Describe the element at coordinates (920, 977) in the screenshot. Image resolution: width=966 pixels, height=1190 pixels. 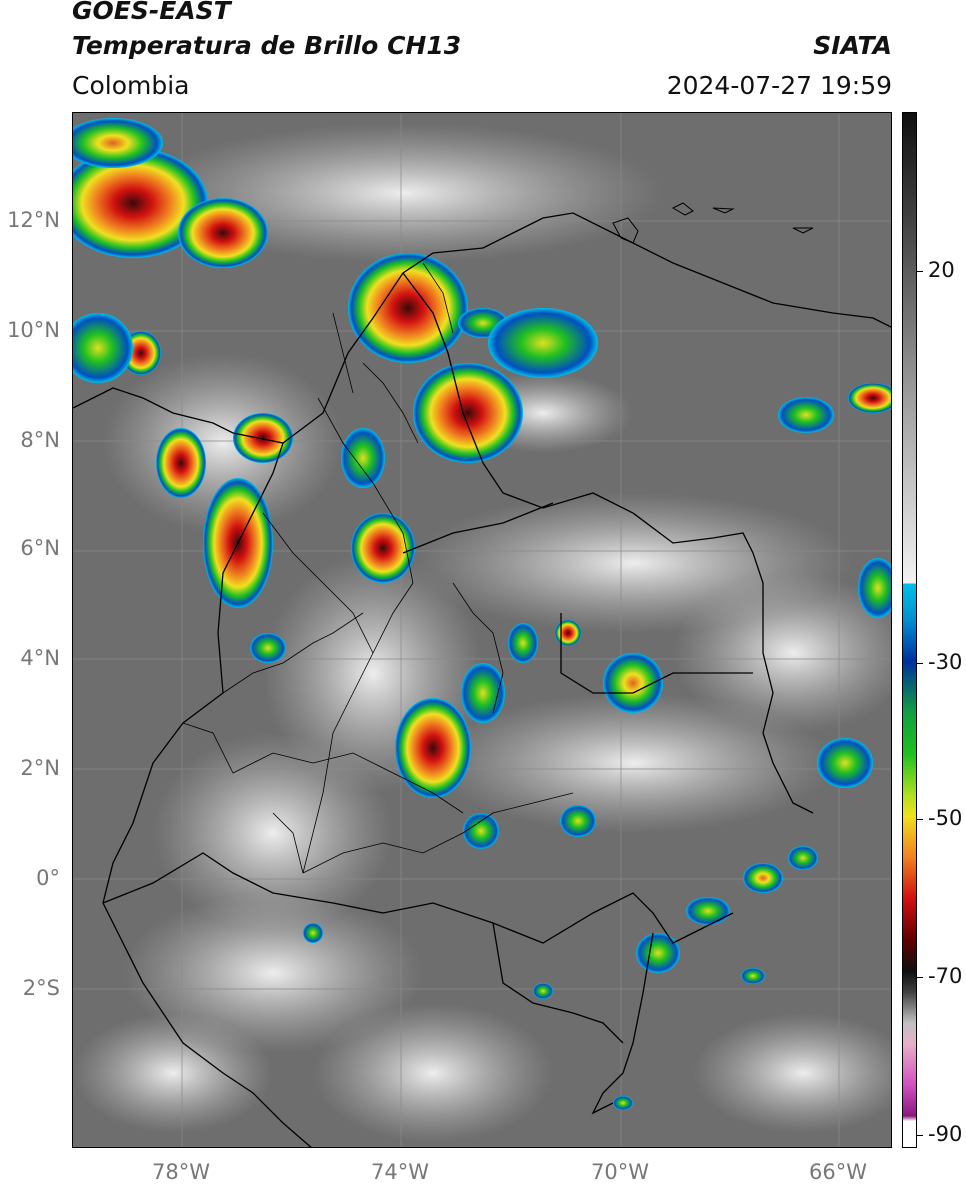
I see `colorbar-tick-minus70` at that location.